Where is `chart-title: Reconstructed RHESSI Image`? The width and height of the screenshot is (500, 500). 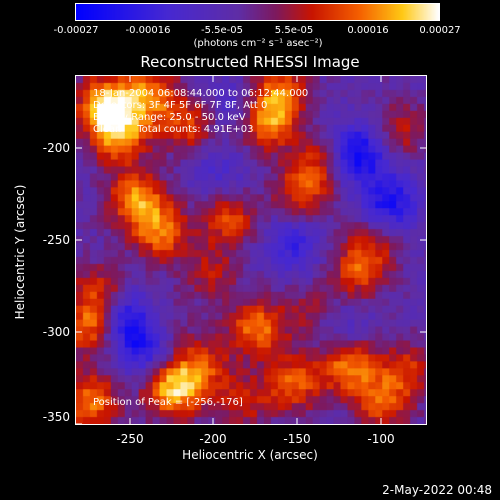 chart-title: Reconstructed RHESSI Image is located at coordinates (250, 62).